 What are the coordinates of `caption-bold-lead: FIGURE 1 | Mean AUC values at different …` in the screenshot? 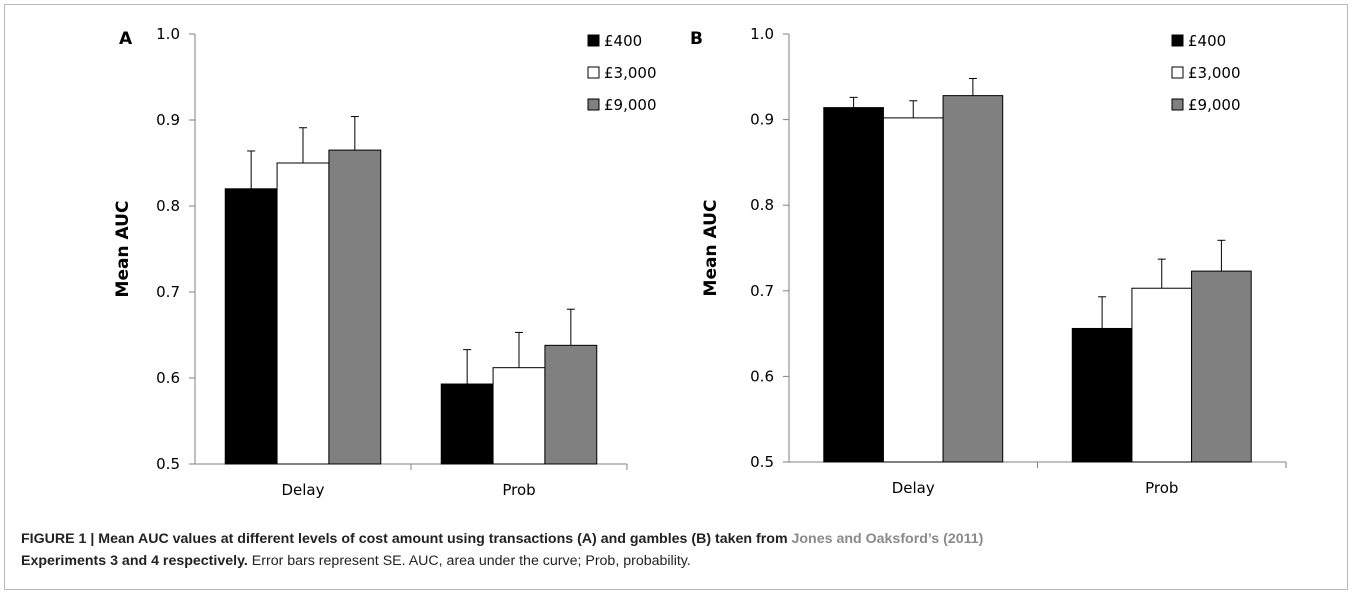 It's located at (406, 539).